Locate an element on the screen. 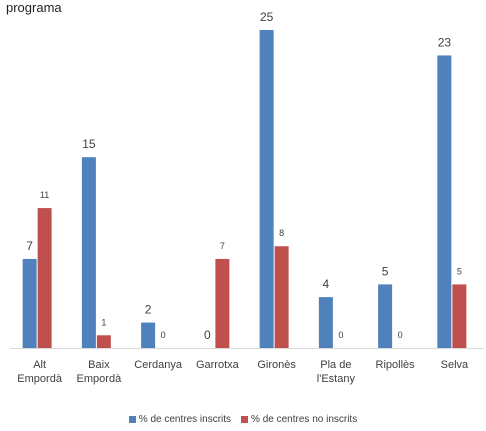 This screenshot has height=431, width=486. data-label-1-2: 15 is located at coordinates (89, 144).